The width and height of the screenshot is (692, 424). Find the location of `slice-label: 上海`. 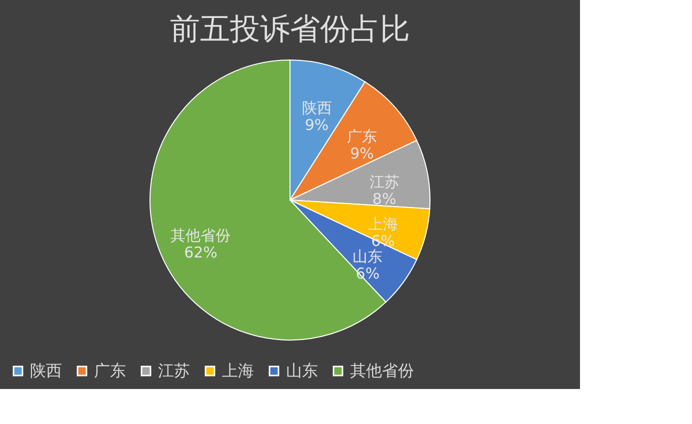

slice-label: 上海 is located at coordinates (383, 223).